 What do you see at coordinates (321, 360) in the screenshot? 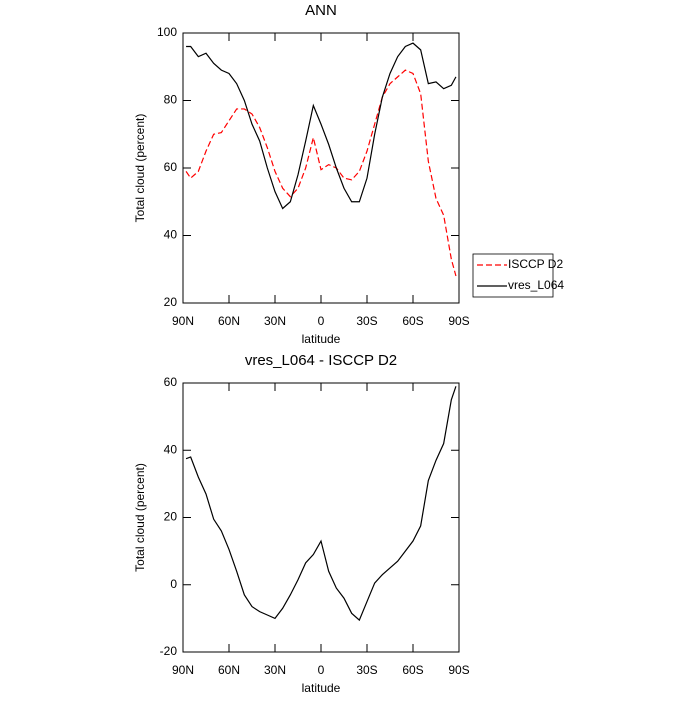
I see `chart-title: vres_L064 - ISCCP D2` at bounding box center [321, 360].